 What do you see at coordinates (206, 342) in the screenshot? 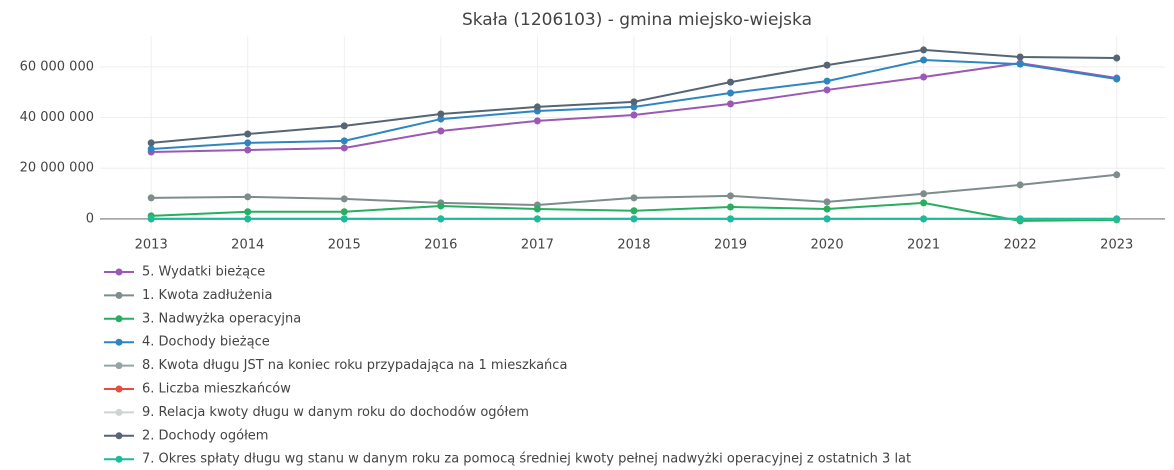
I see `legend-label: 4. Dochody bieżące` at bounding box center [206, 342].